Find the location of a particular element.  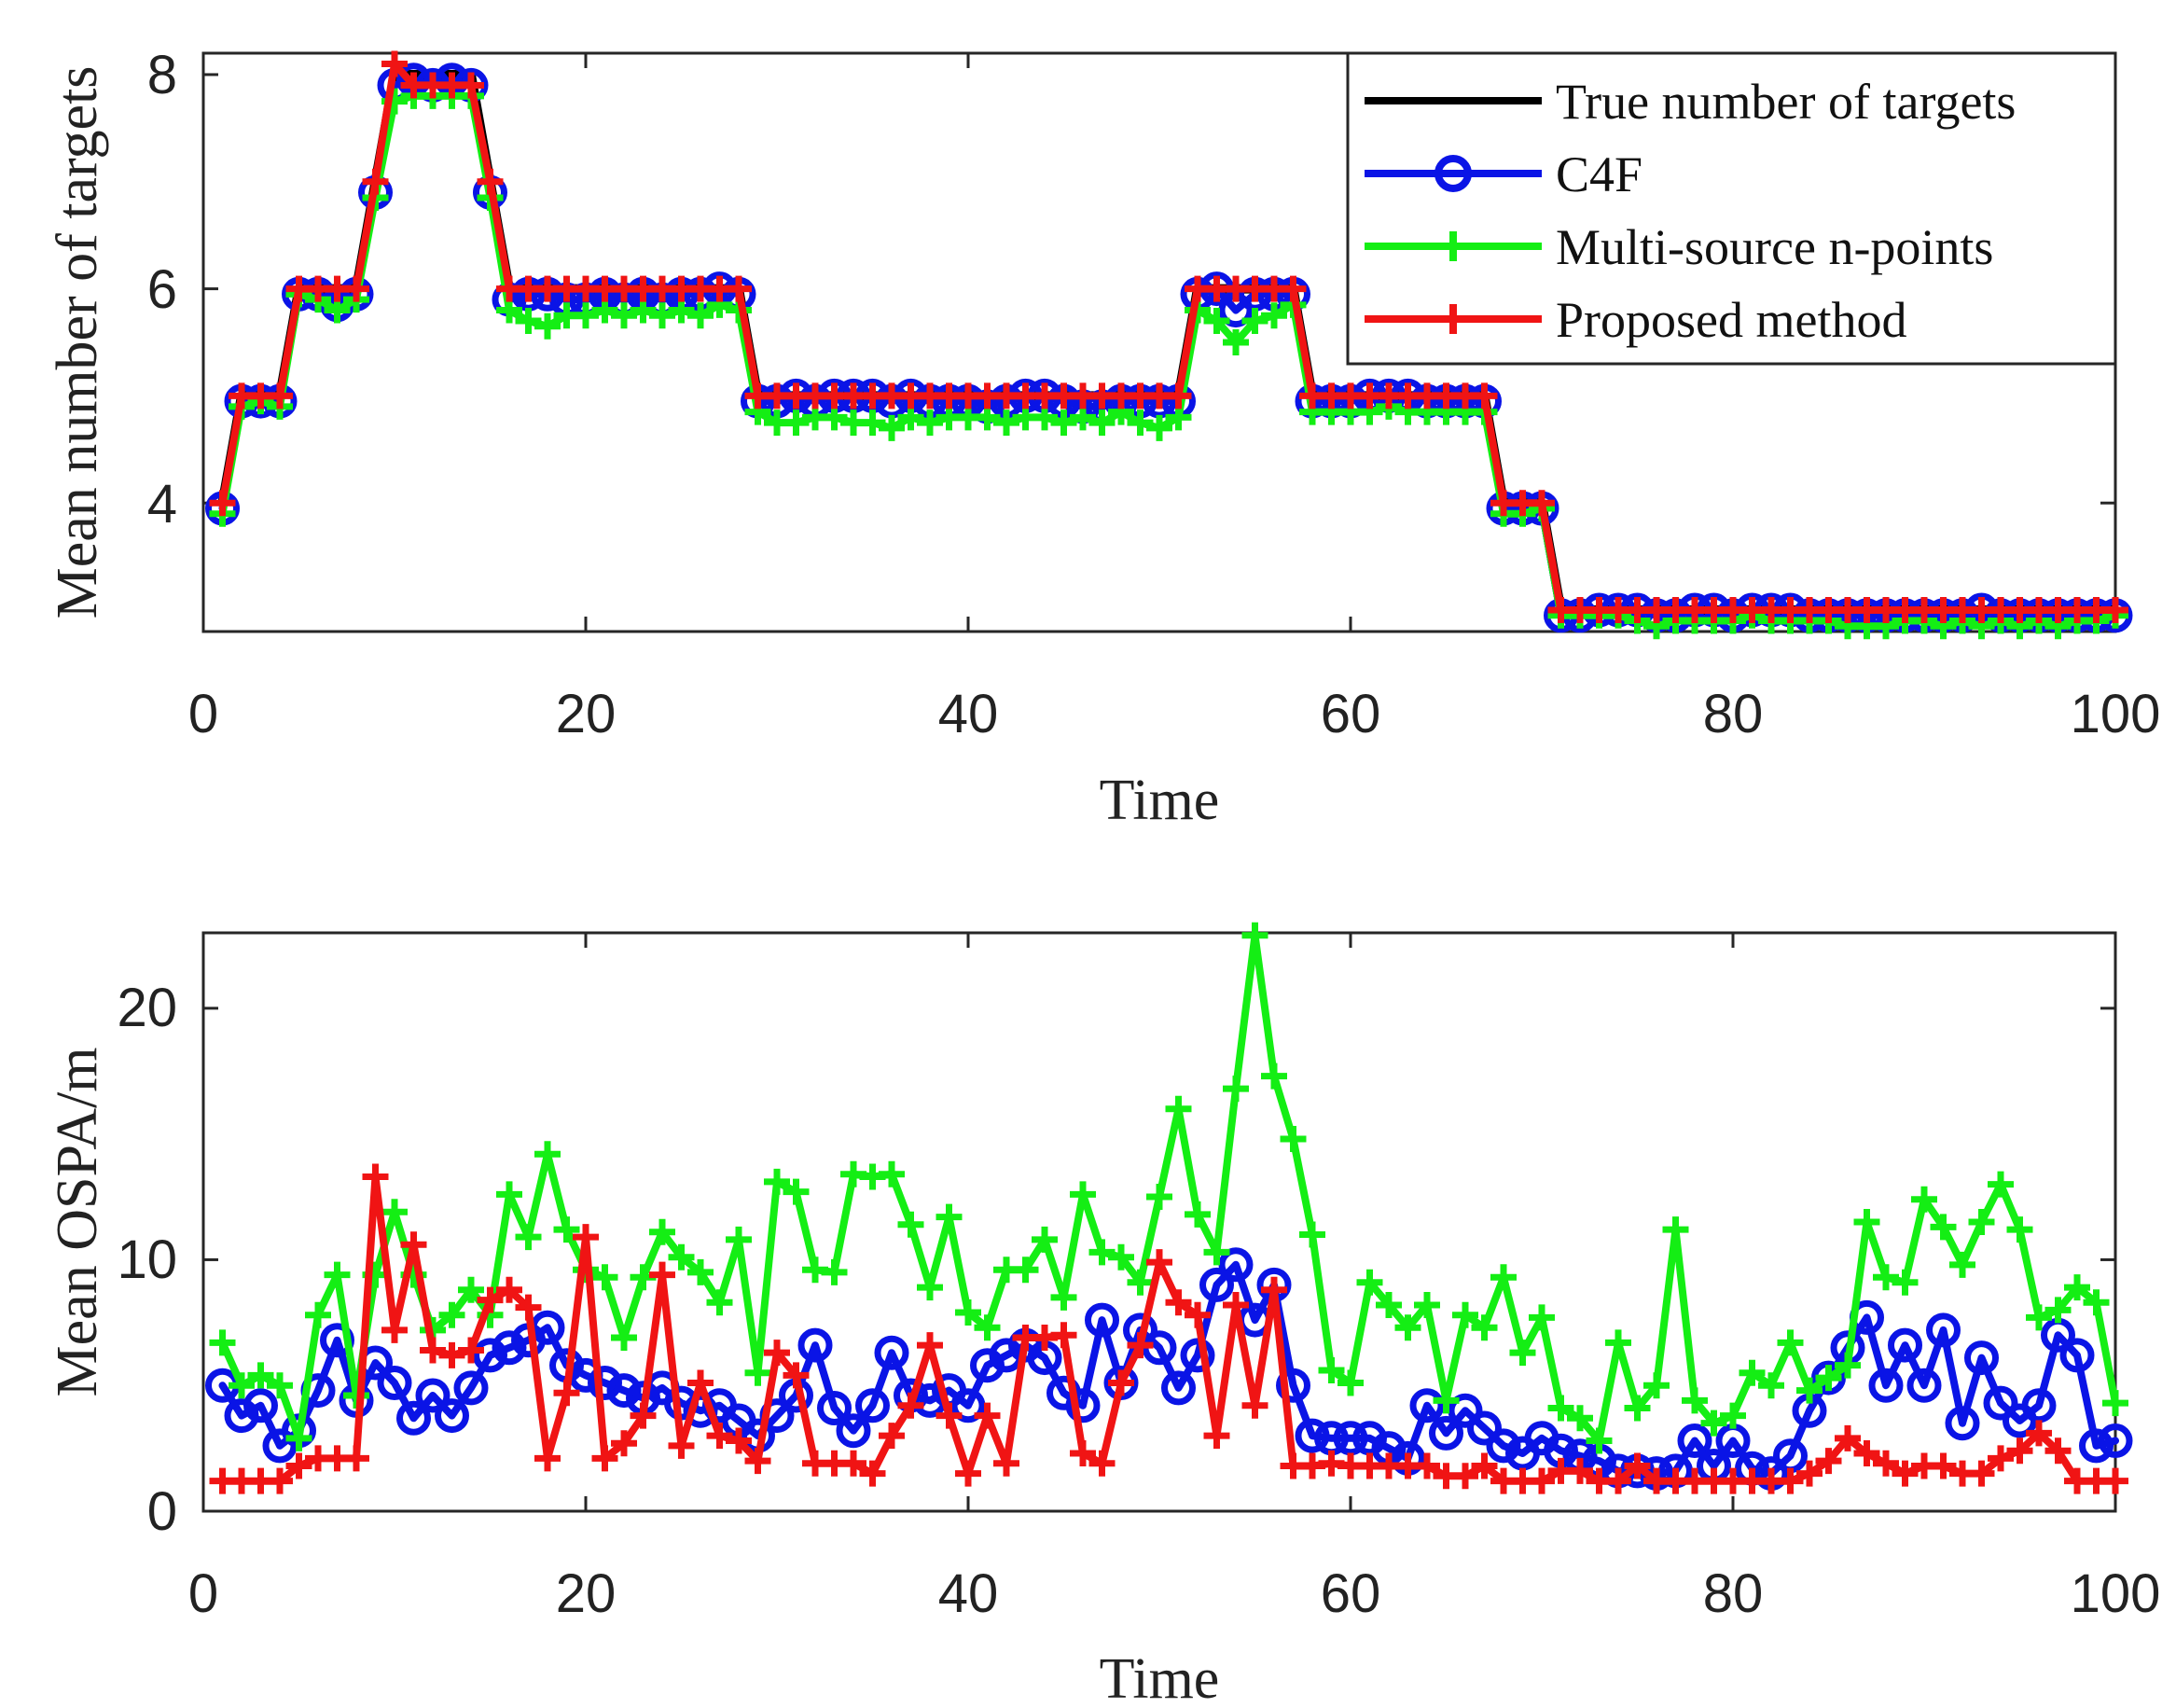

bottom-x-tick-label: 40 is located at coordinates (969, 1593).